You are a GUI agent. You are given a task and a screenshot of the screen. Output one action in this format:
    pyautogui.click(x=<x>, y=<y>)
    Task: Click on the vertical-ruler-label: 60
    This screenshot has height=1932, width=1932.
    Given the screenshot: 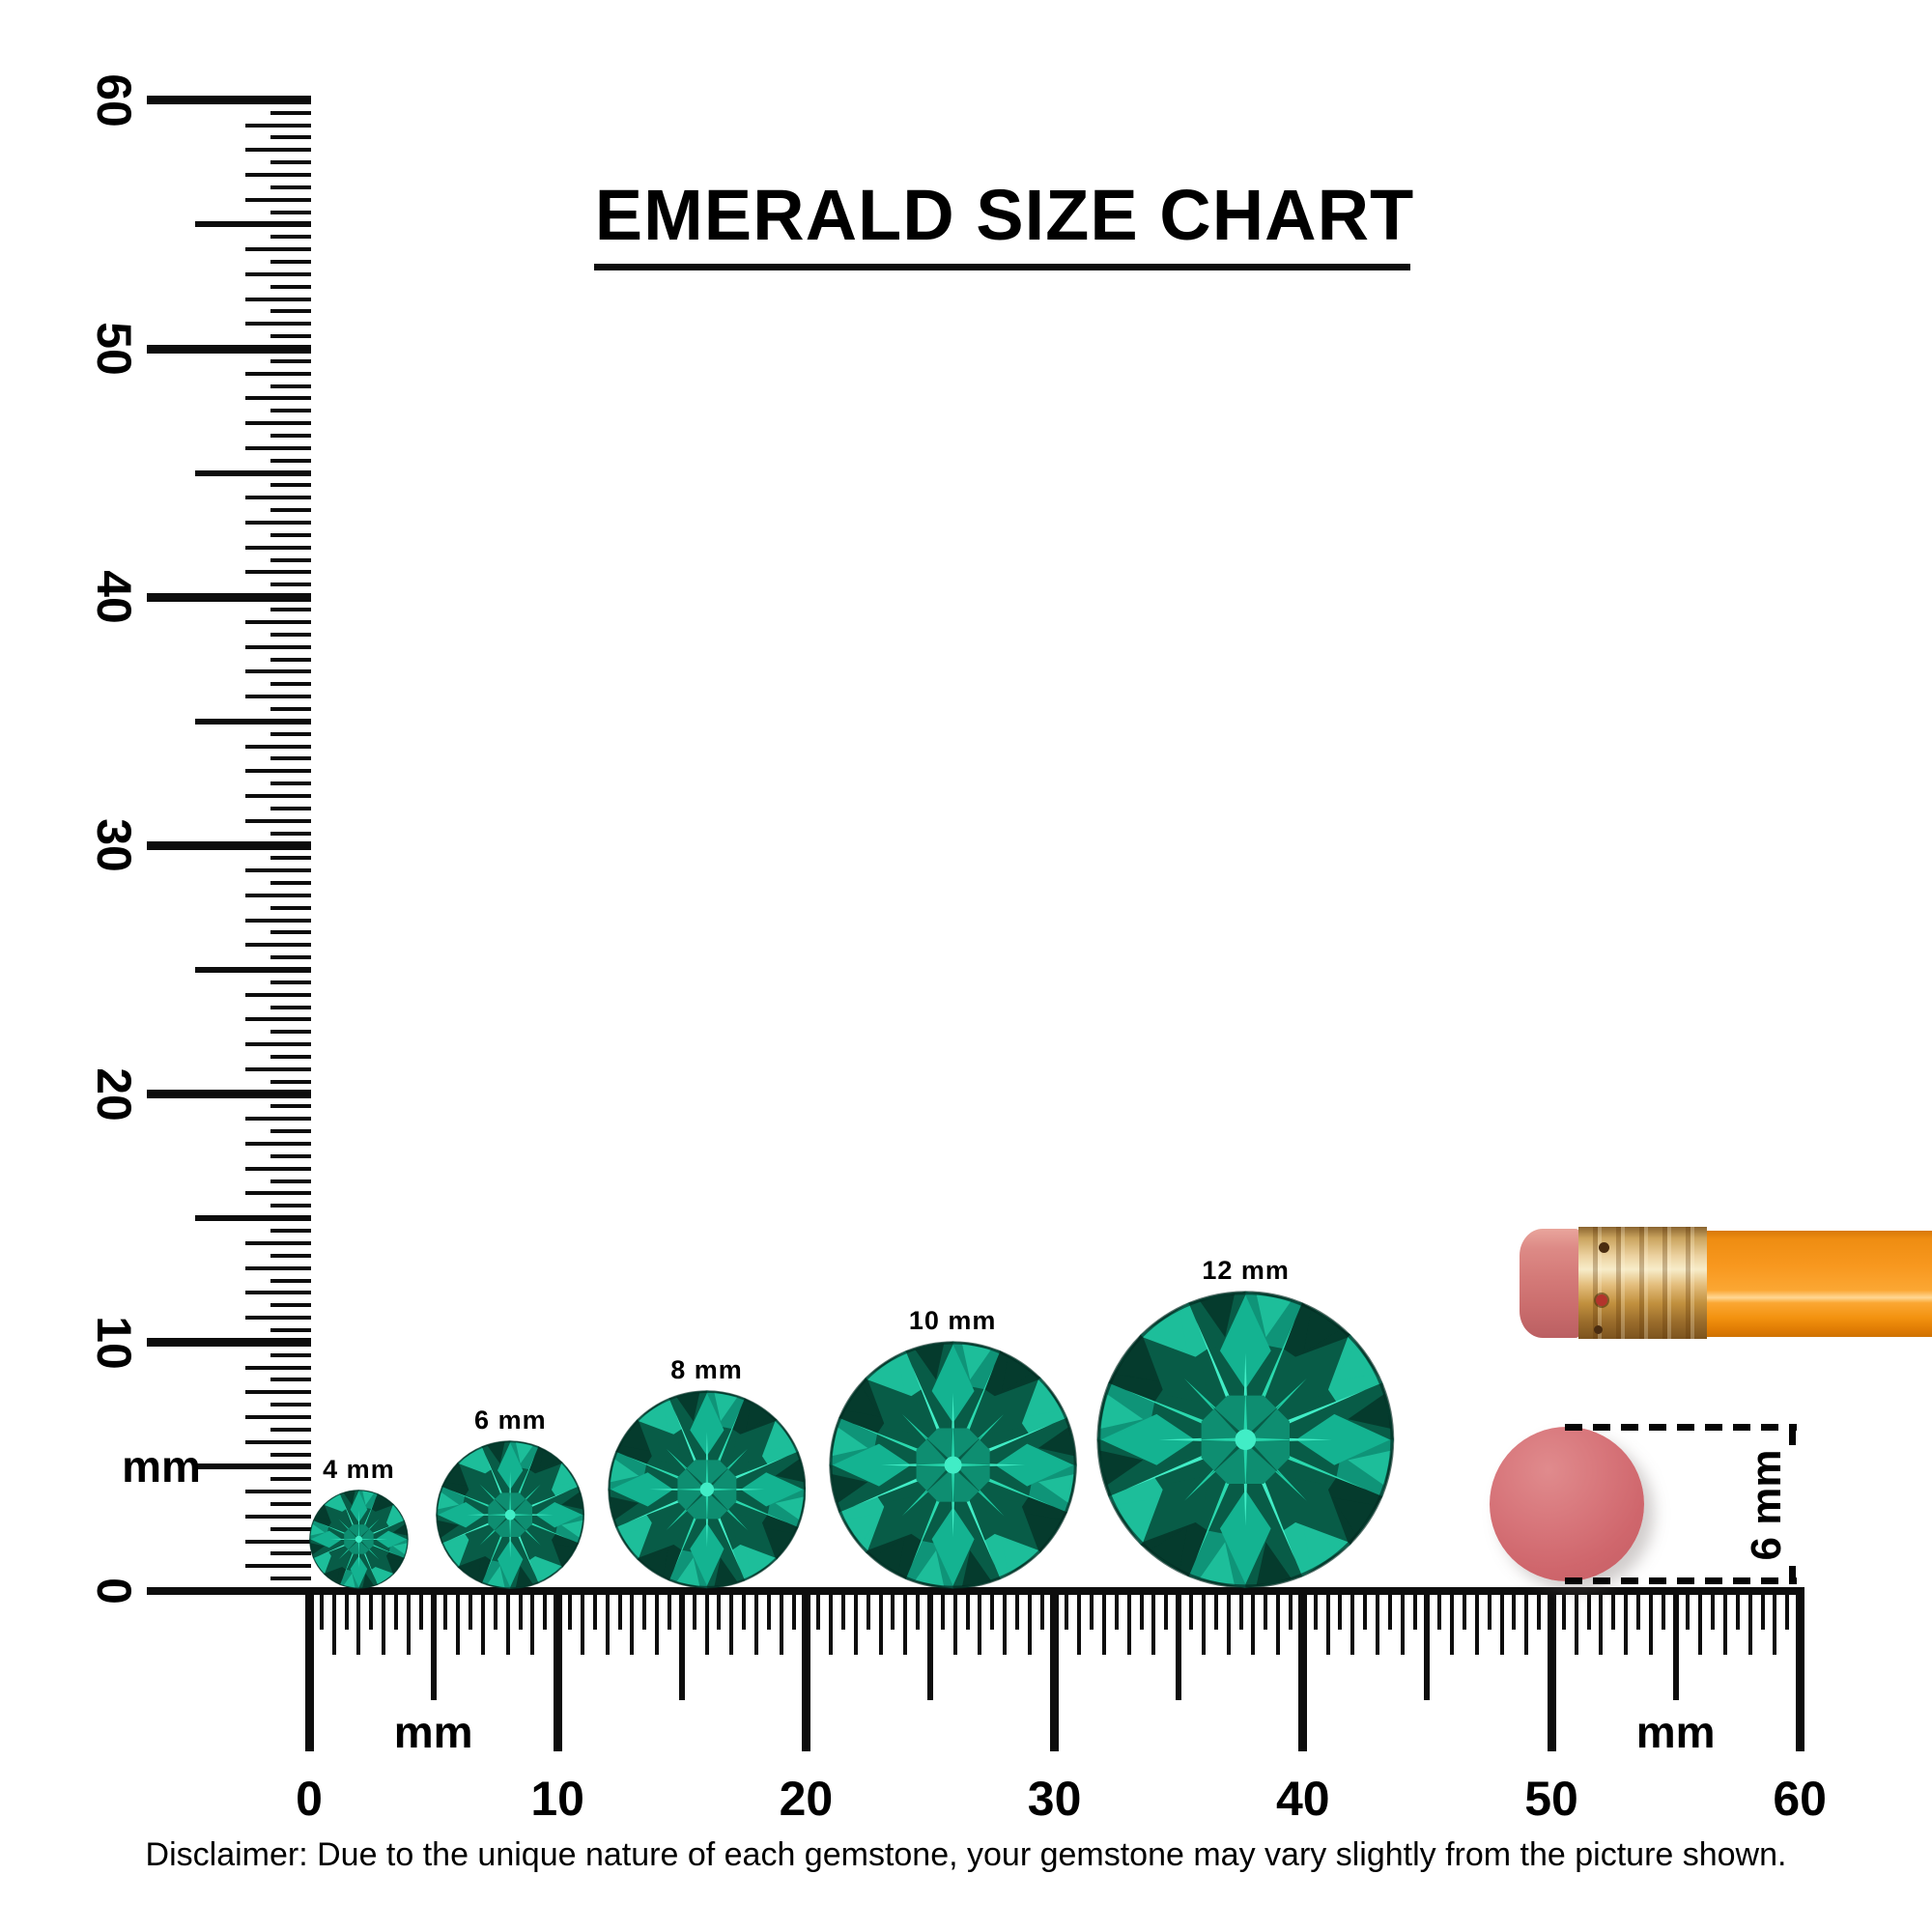 What is the action you would take?
    pyautogui.click(x=114, y=100)
    